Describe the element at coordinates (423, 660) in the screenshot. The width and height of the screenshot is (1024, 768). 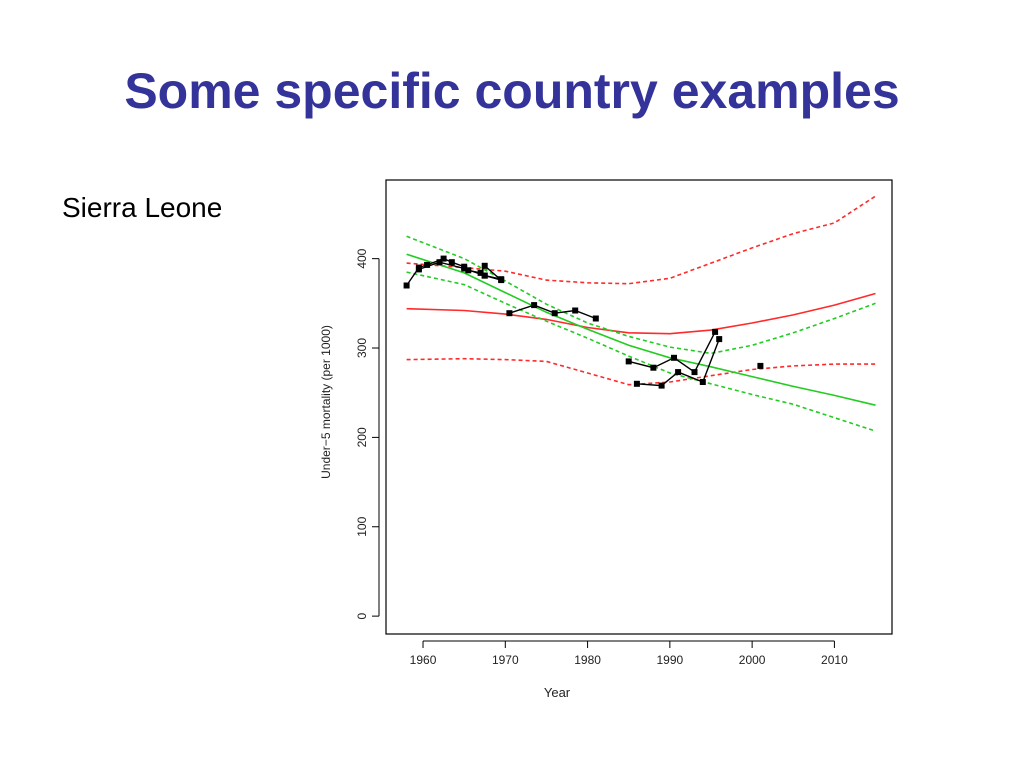
I see `x-tick-label-1960: 1960` at that location.